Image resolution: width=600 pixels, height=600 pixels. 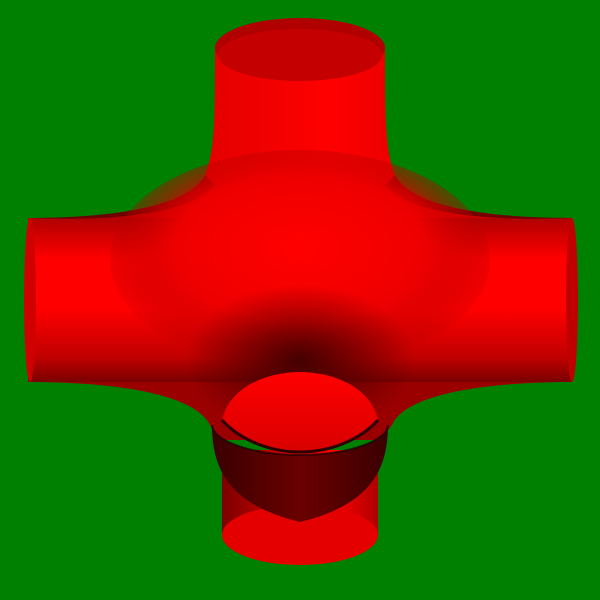 What do you see at coordinates (30, 300) in the screenshot?
I see `left-tube-end` at bounding box center [30, 300].